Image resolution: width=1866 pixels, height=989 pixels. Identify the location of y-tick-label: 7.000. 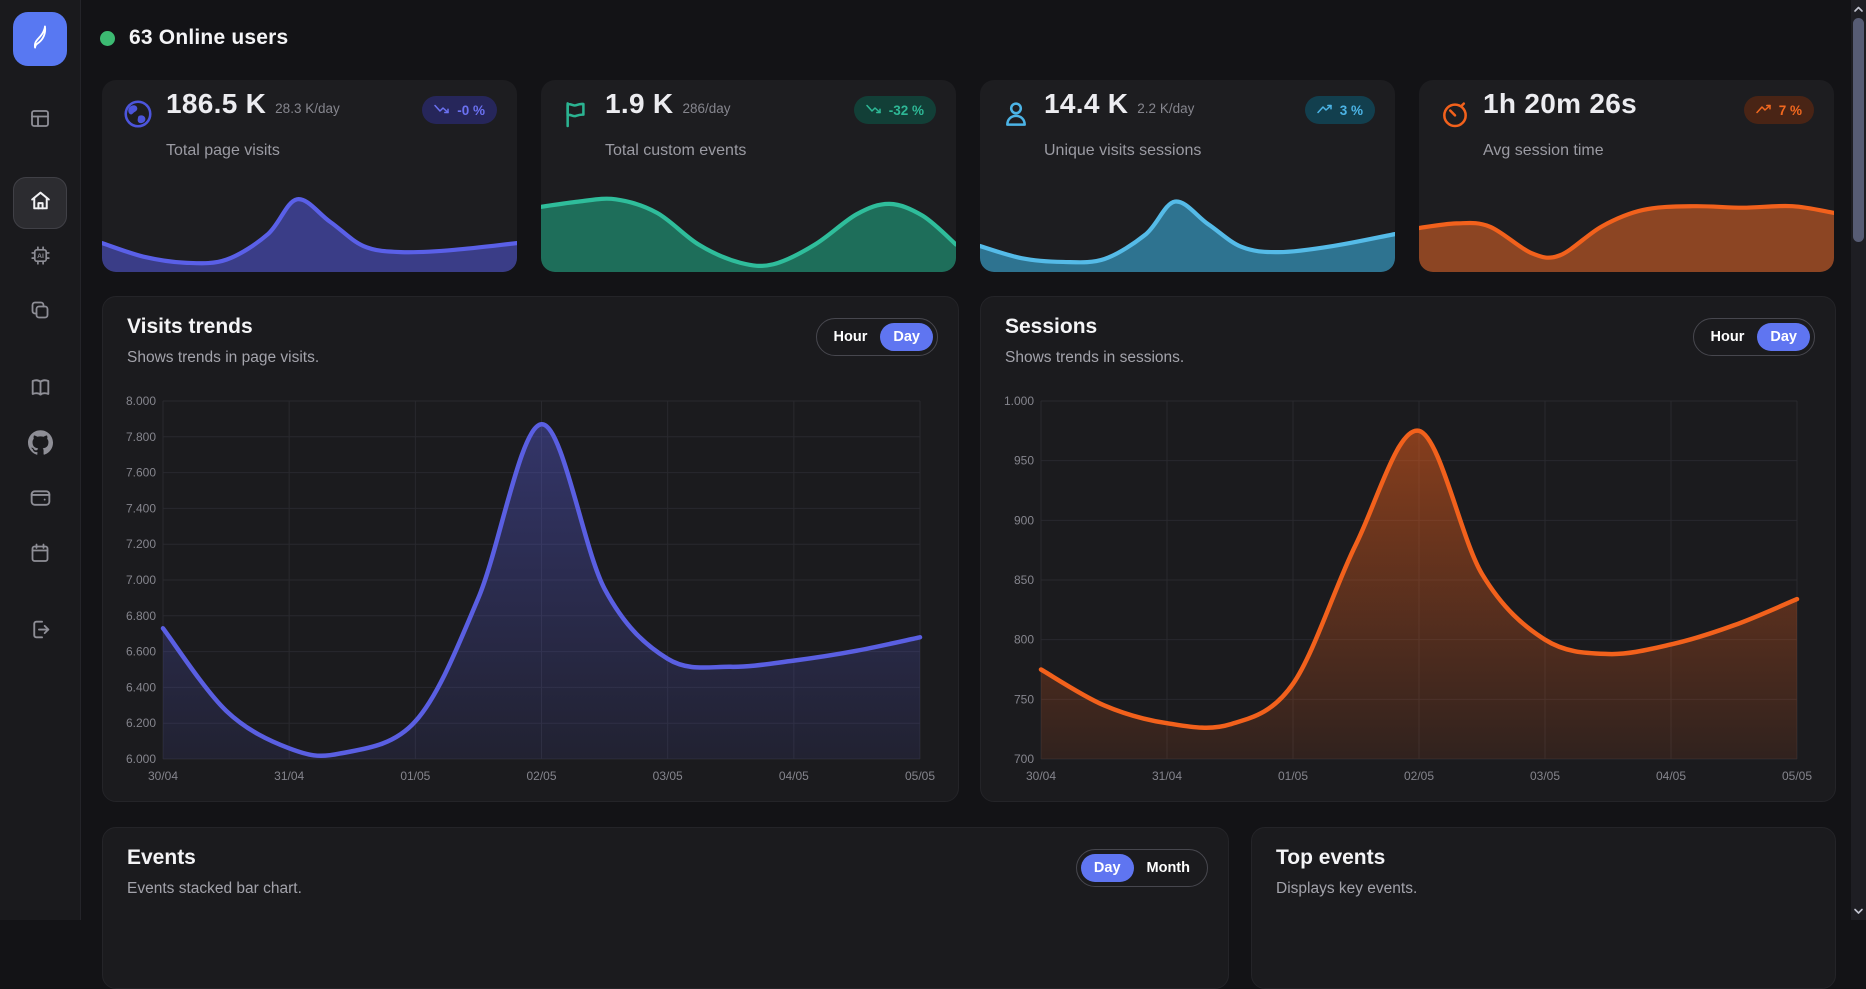
(141, 580).